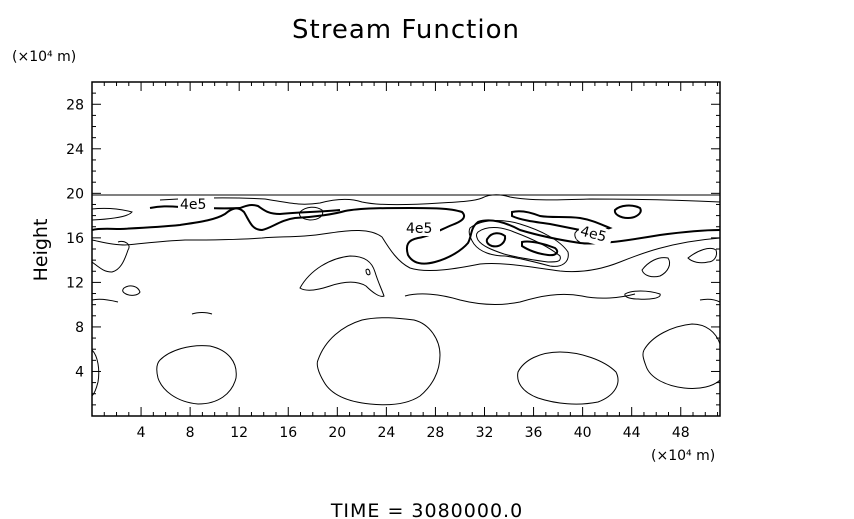  I want to click on y-tick-label: 8, so click(79, 328).